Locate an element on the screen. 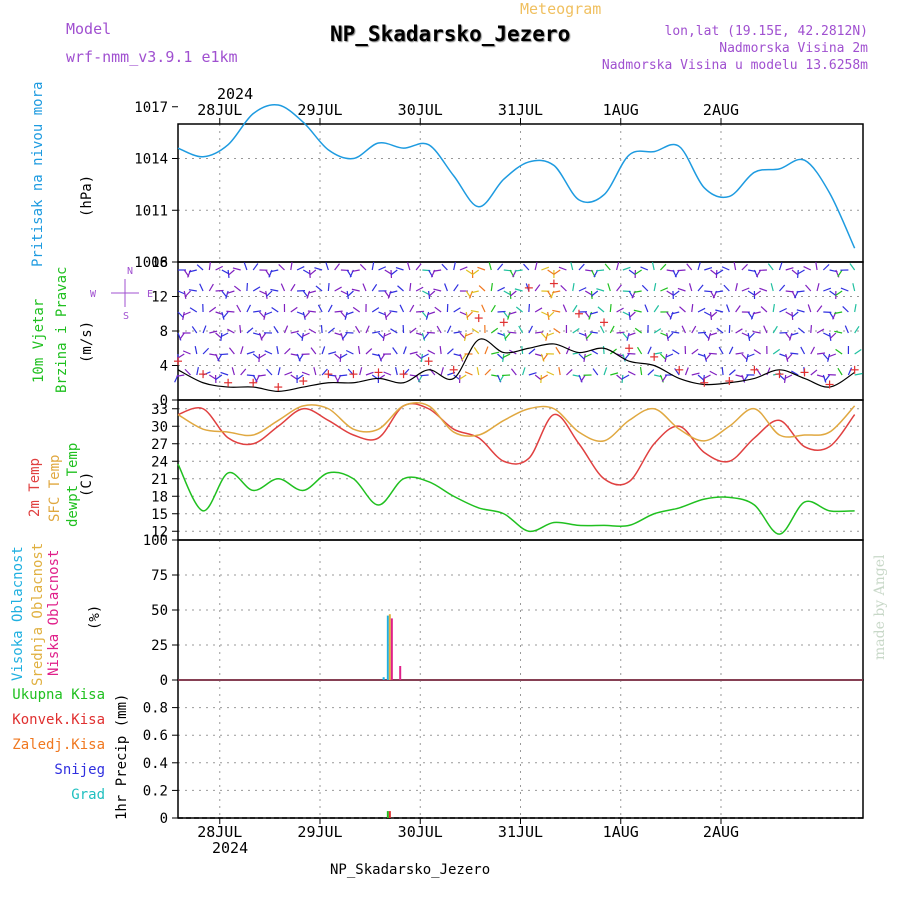 Image resolution: width=900 pixels, height=900 pixels. y-tick-label: 21 is located at coordinates (159, 480).